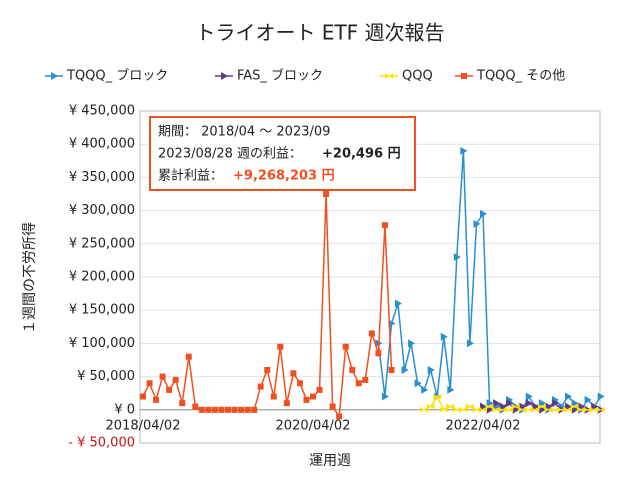 The width and height of the screenshot is (640, 484). I want to click on x-axis-label: 運用週, so click(330, 461).